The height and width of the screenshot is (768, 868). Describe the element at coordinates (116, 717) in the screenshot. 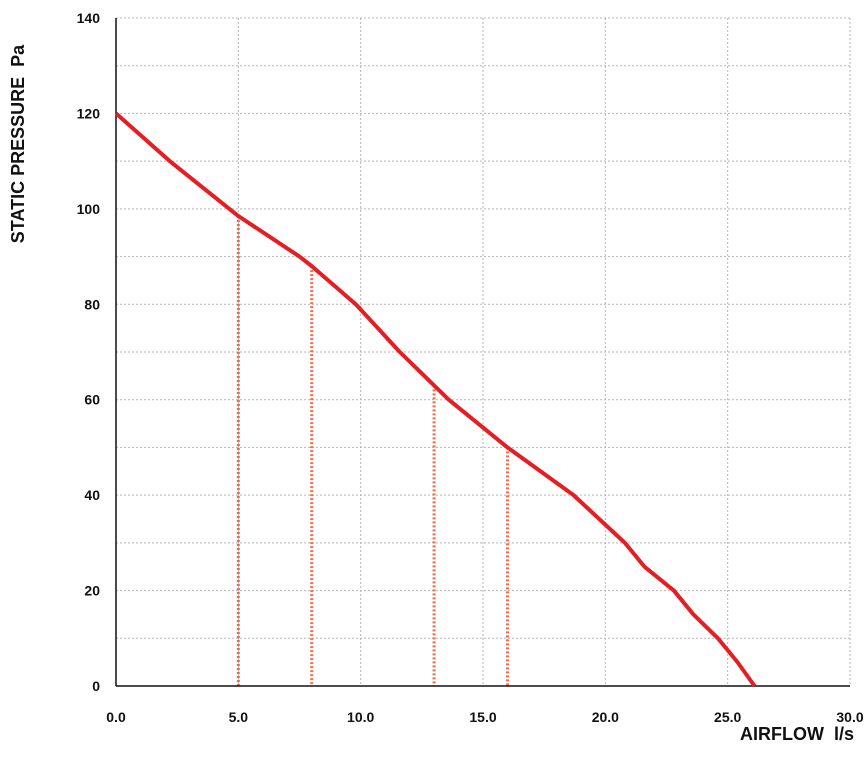

I see `x-tick-label: 0.0` at that location.